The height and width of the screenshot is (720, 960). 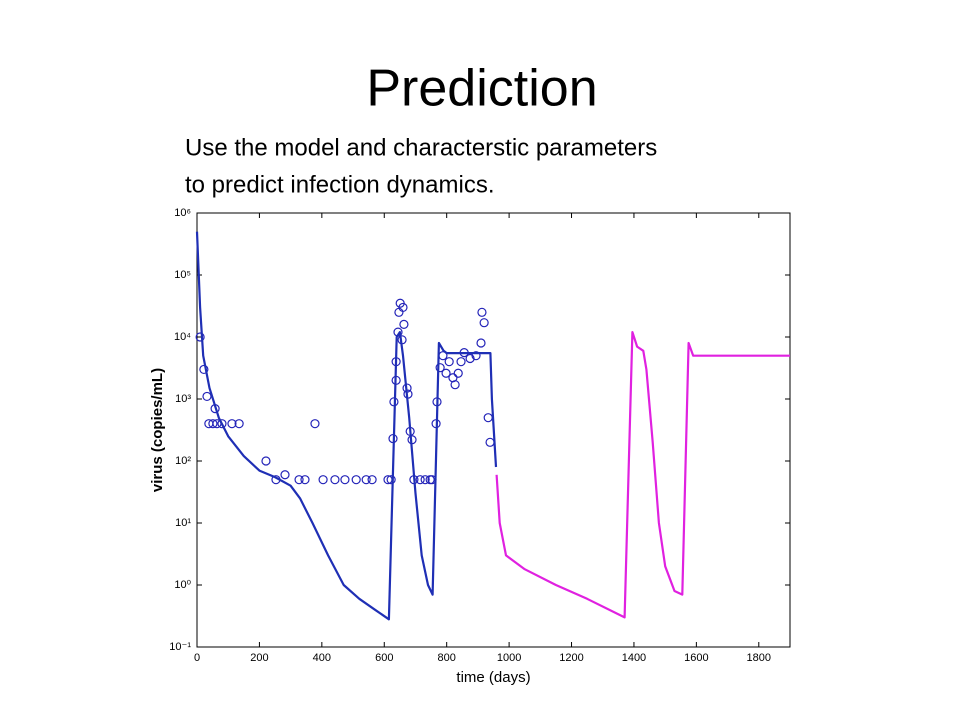 I want to click on x-tick-label: 0, so click(x=197, y=658).